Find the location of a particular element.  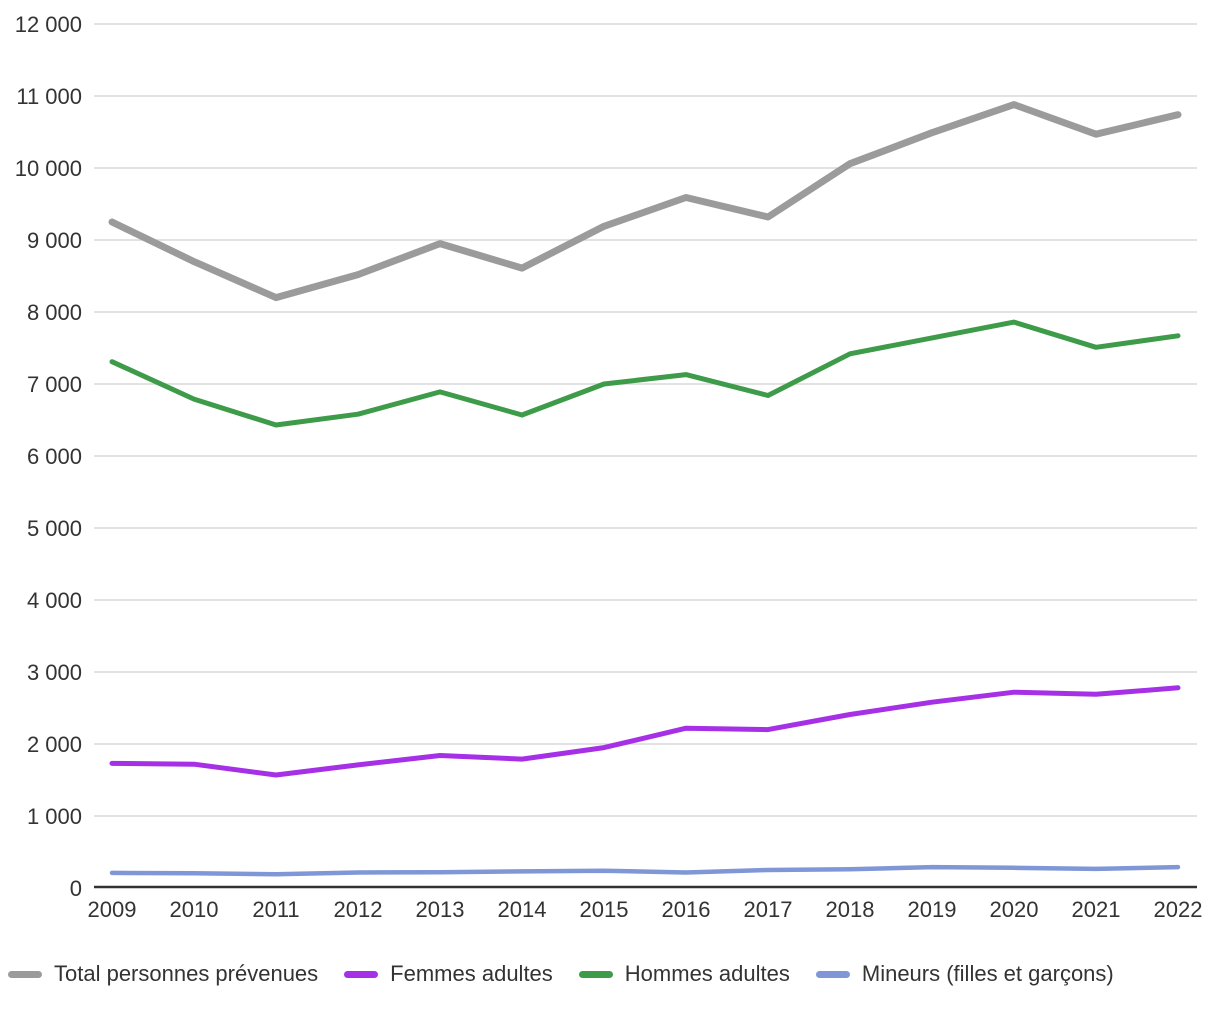

x-tick-label: 2012 is located at coordinates (358, 909).